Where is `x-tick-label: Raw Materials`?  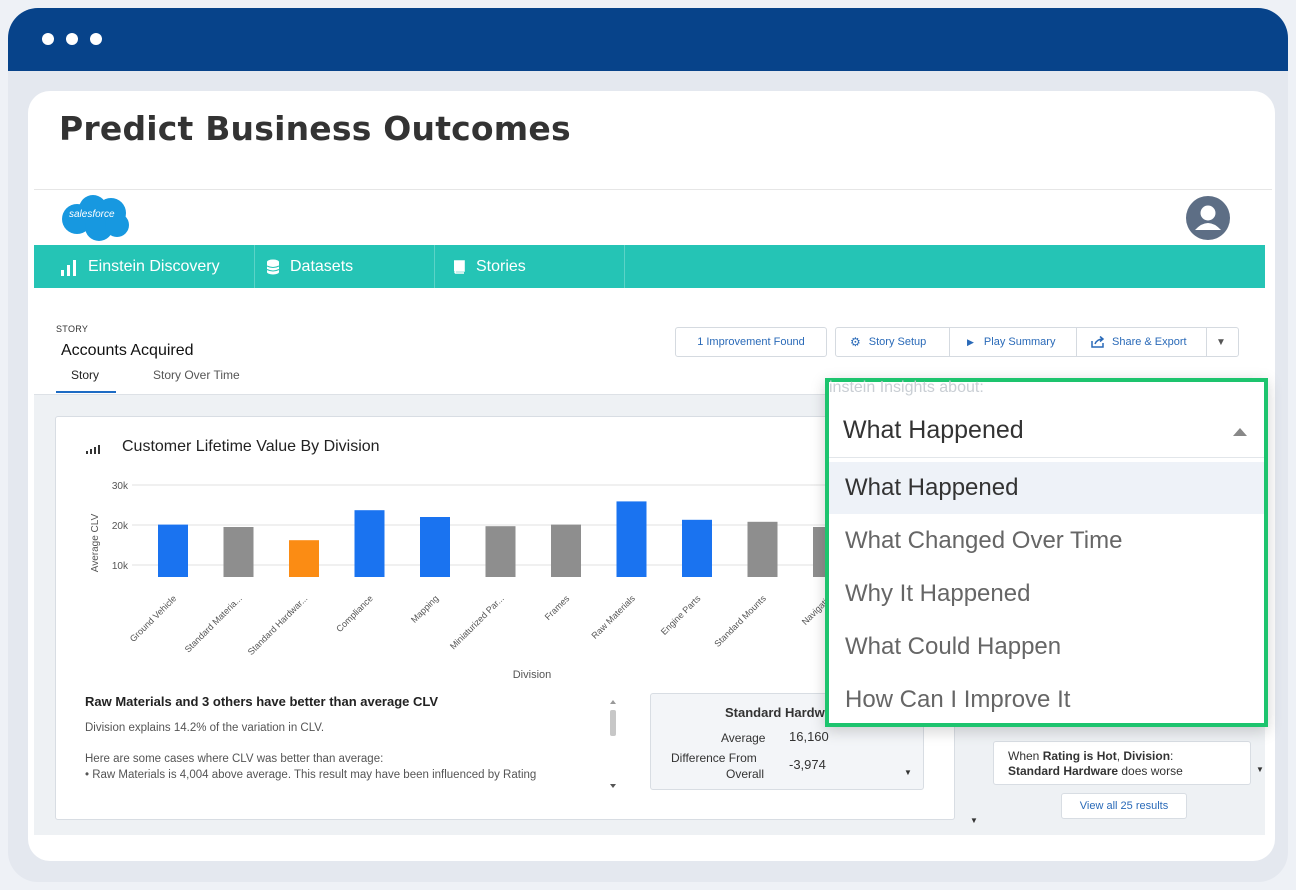 x-tick-label: Raw Materials is located at coordinates (614, 617).